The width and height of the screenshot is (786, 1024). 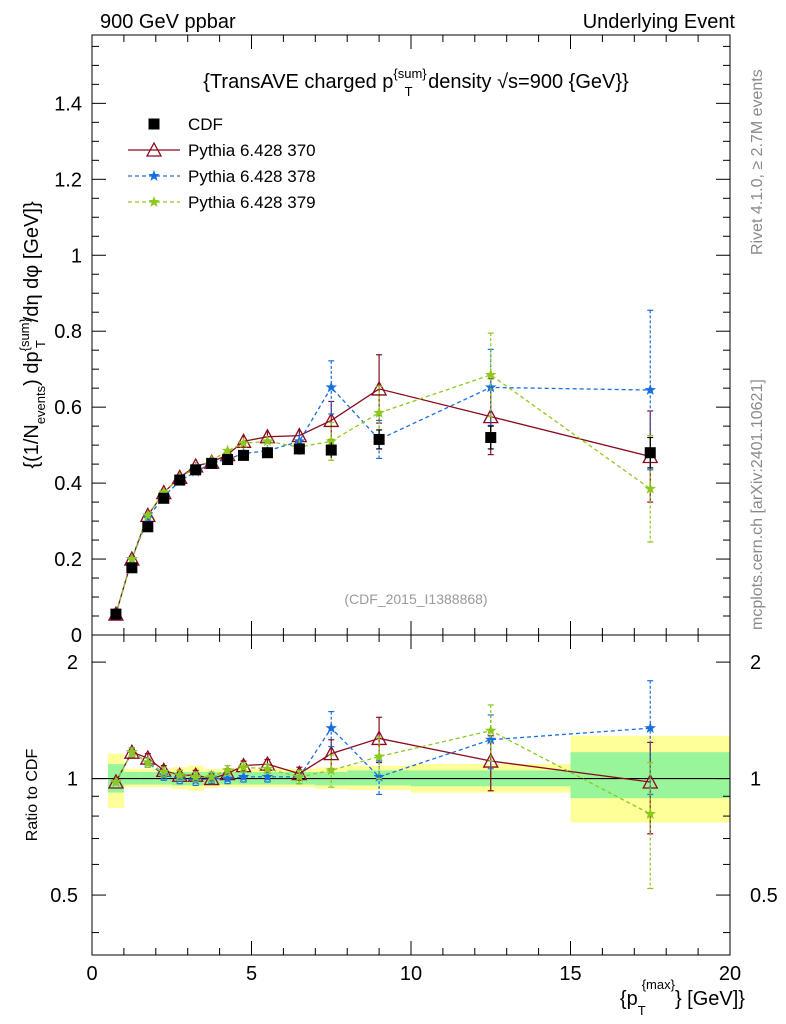 What do you see at coordinates (68, 408) in the screenshot?
I see `main-y-tick-label: 0.6` at bounding box center [68, 408].